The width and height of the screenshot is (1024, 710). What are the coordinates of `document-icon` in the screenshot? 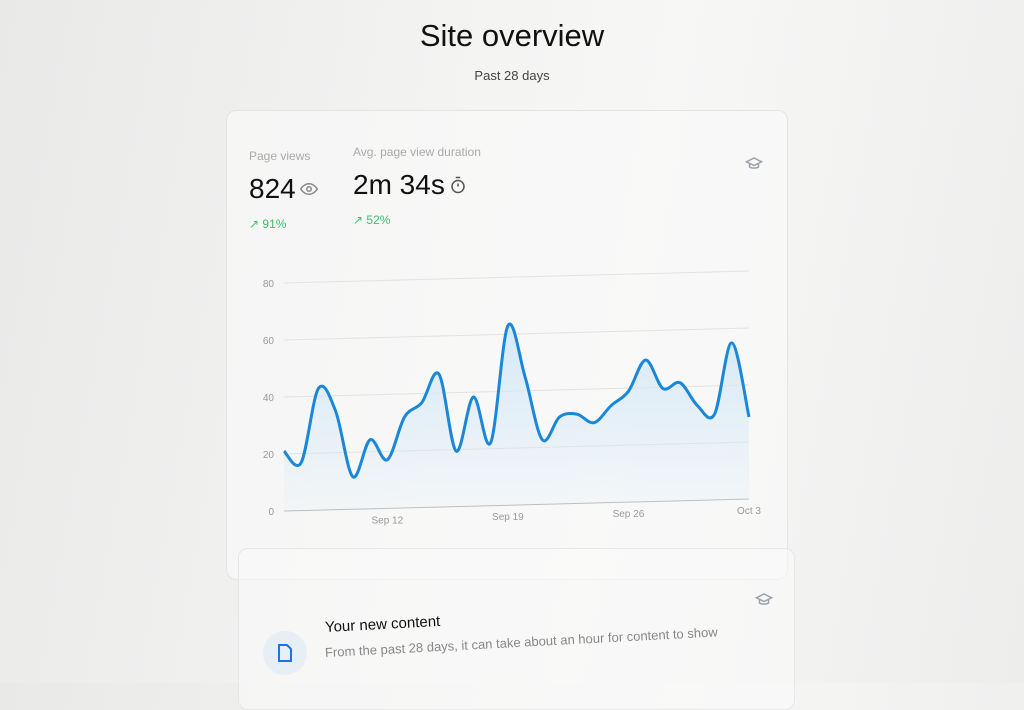 It's located at (285, 653).